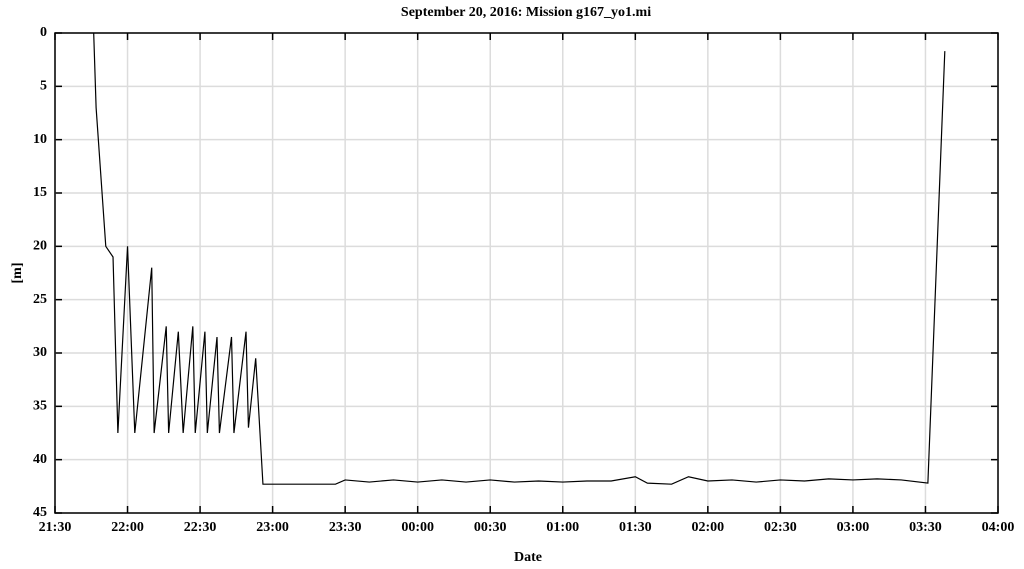 The width and height of the screenshot is (1024, 569). I want to click on y-tick-label: 20, so click(40, 246).